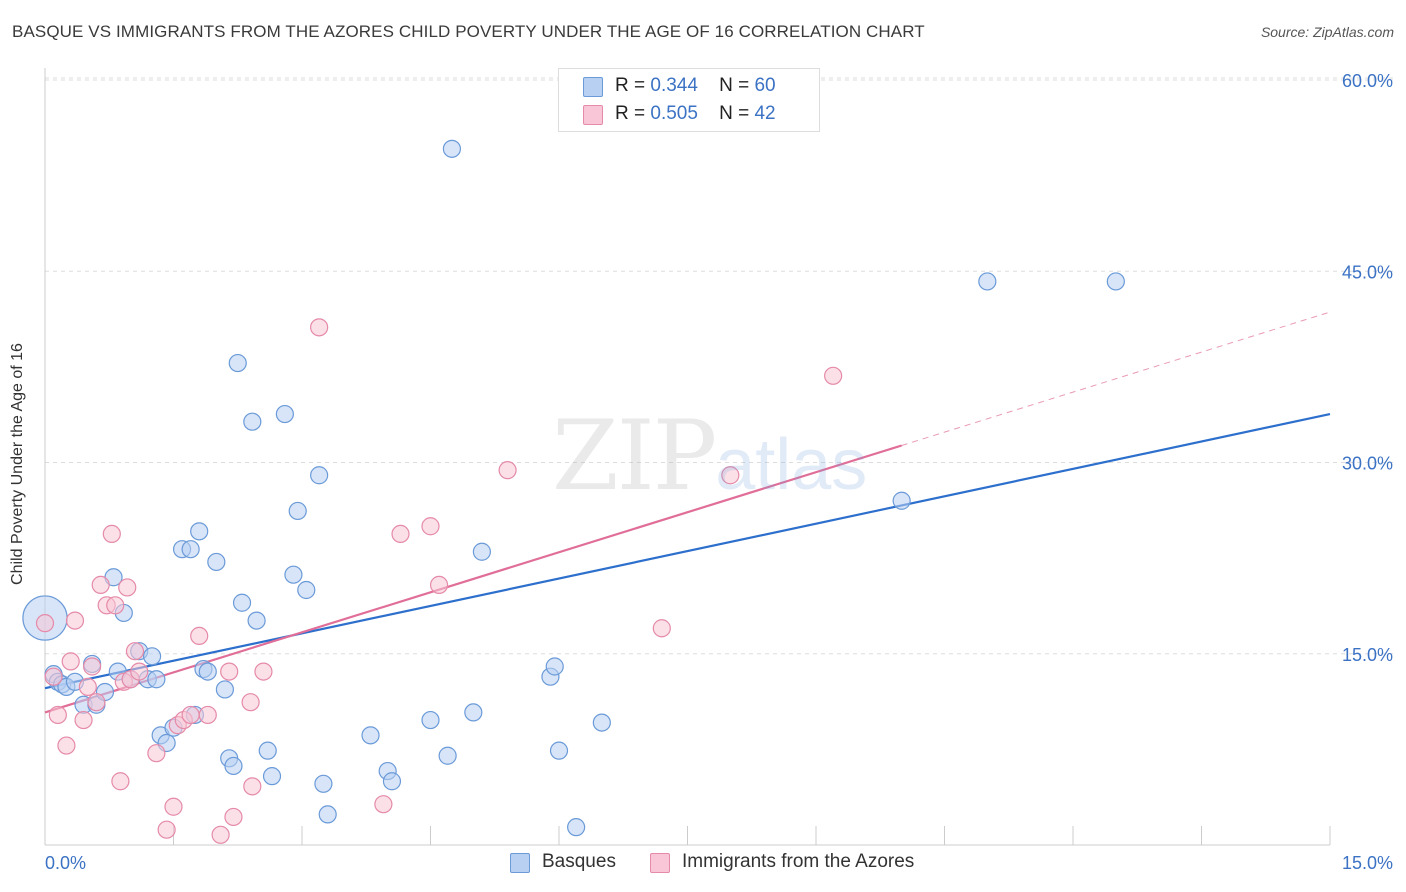 The width and height of the screenshot is (1406, 892). Describe the element at coordinates (765, 85) in the screenshot. I see `n-value: 60` at that location.